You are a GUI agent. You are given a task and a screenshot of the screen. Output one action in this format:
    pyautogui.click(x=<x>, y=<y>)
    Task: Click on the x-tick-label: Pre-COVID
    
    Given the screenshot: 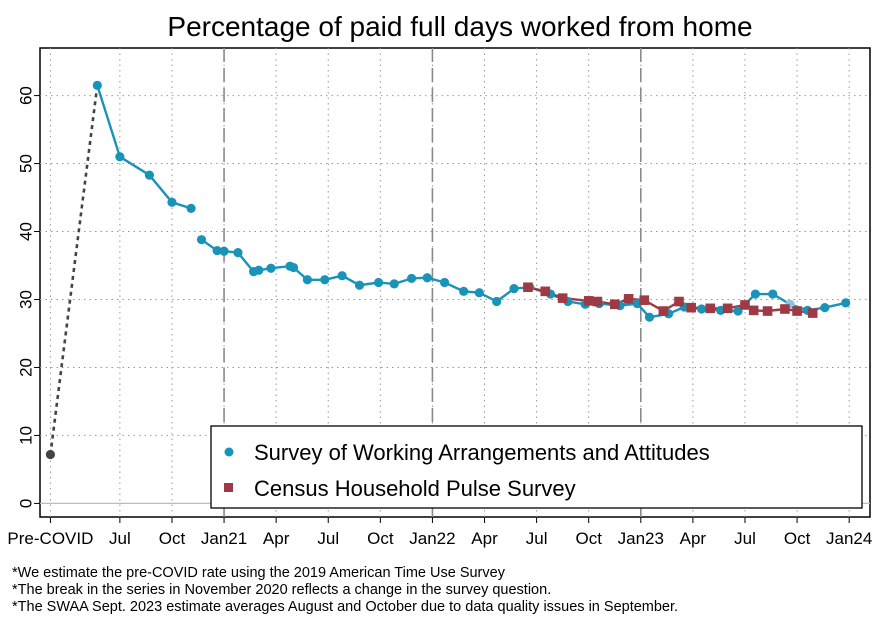 What is the action you would take?
    pyautogui.click(x=50, y=538)
    